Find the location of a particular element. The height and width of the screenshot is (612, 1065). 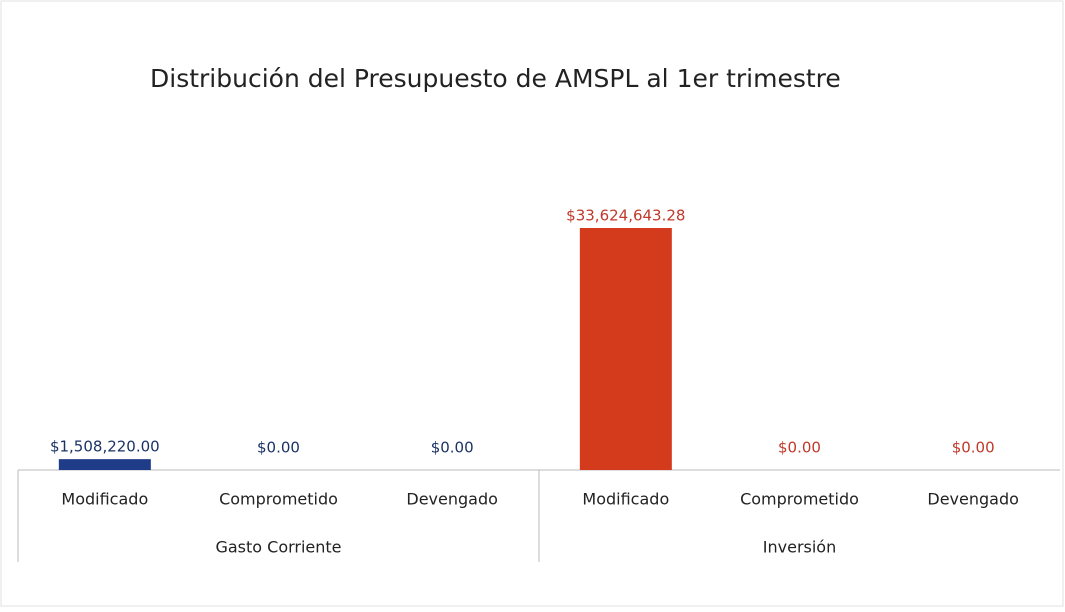

group-label: Inversión is located at coordinates (799, 547).